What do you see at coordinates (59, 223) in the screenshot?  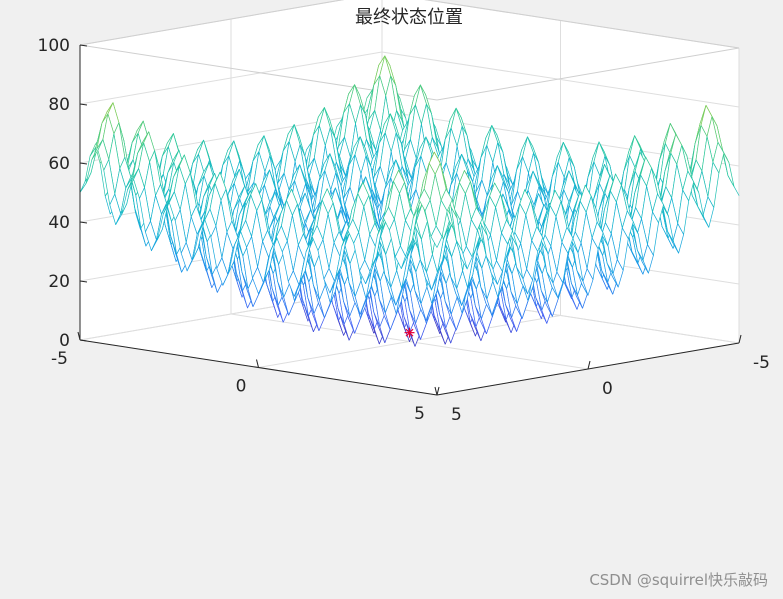 I see `z-tick-label: 40` at bounding box center [59, 223].